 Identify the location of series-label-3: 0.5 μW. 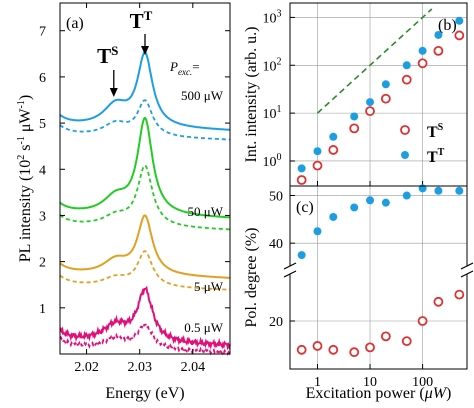
(203, 327).